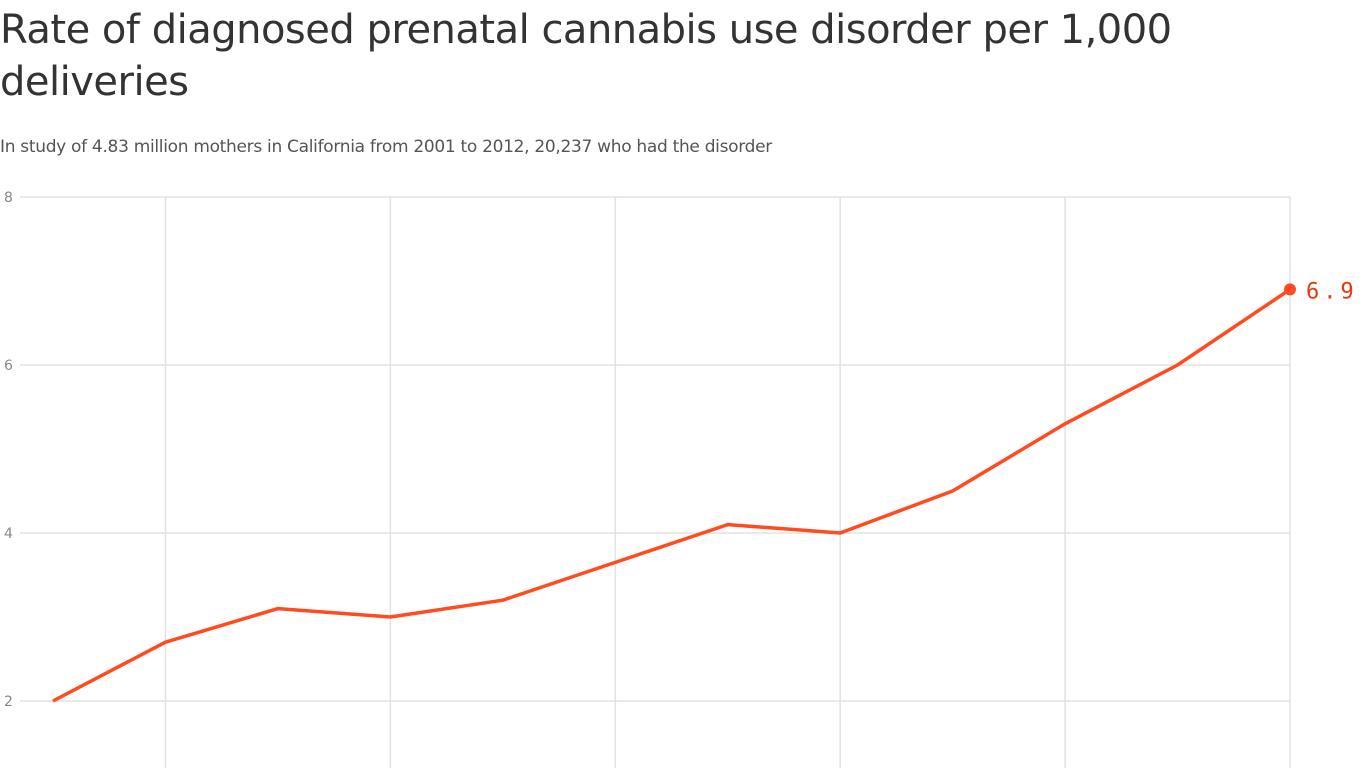  What do you see at coordinates (8, 534) in the screenshot?
I see `y-tick-label: 4` at bounding box center [8, 534].